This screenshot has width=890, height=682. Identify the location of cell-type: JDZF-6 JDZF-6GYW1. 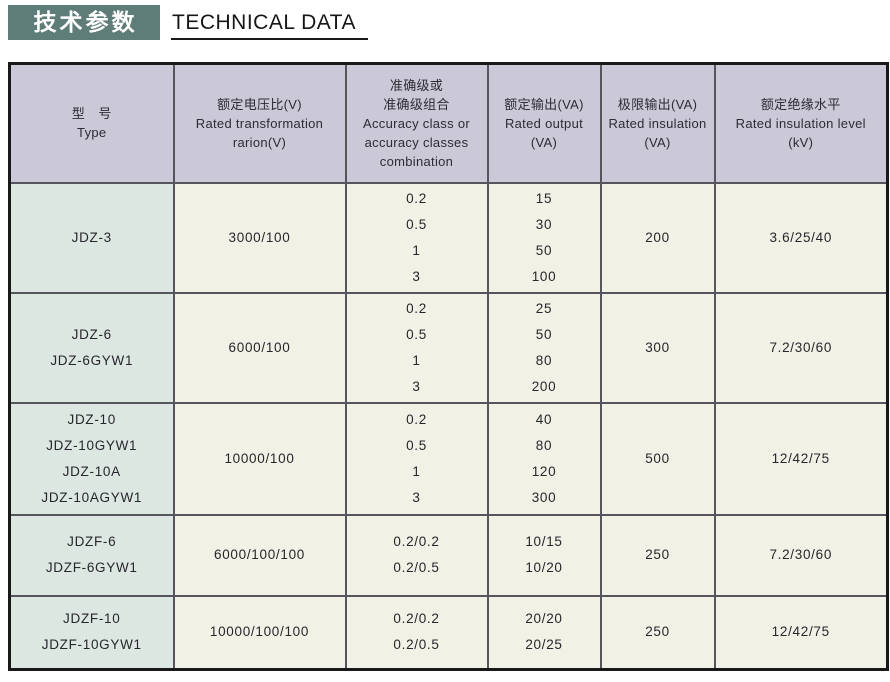
(91, 555).